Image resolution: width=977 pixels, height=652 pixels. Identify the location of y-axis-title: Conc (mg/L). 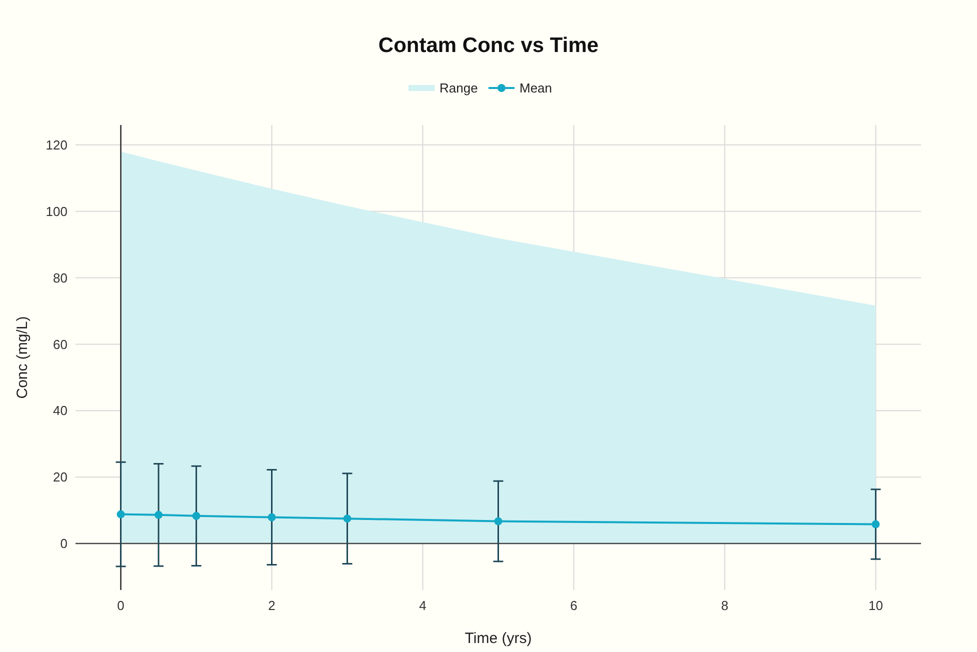
(22, 357).